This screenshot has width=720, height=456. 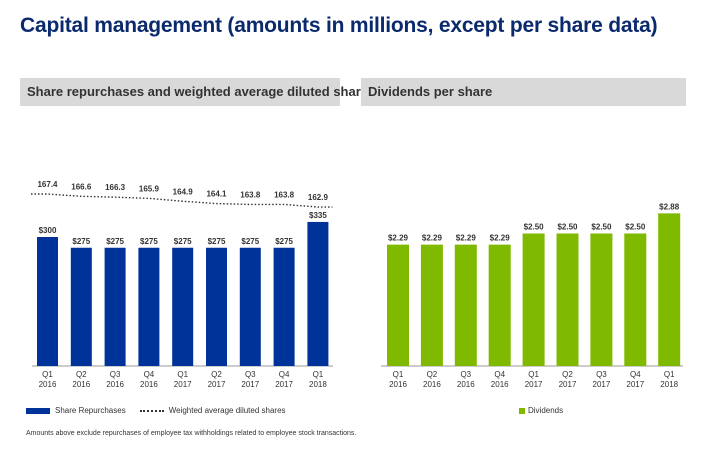 What do you see at coordinates (227, 410) in the screenshot?
I see `diluted-shares-legend-label: Weighted average diluted shares` at bounding box center [227, 410].